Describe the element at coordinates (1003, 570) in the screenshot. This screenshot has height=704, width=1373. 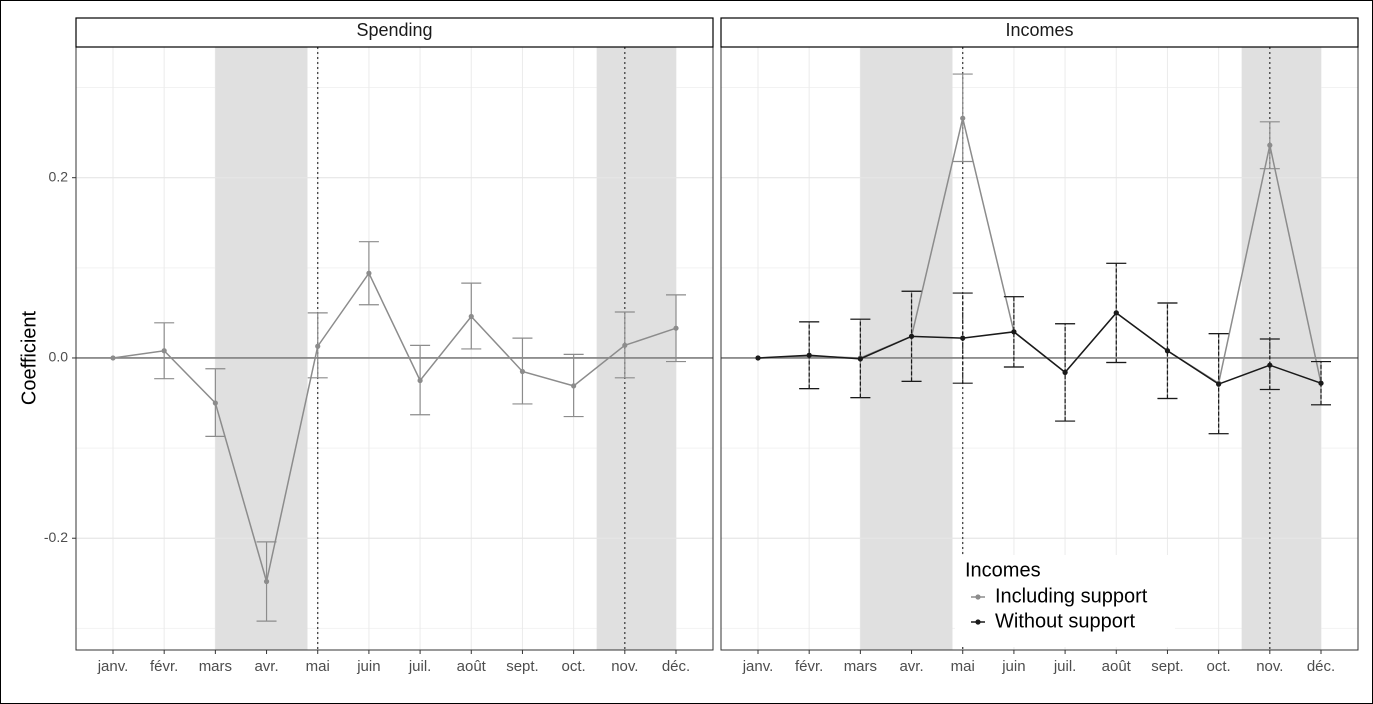
I see `legend-title: Incomes` at that location.